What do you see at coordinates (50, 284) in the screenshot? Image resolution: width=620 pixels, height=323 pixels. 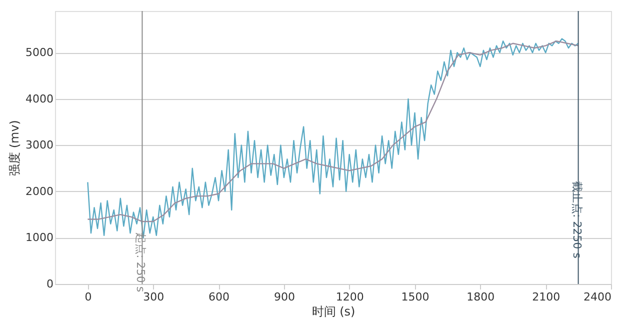 I see `y-tick-label: 0` at bounding box center [50, 284].